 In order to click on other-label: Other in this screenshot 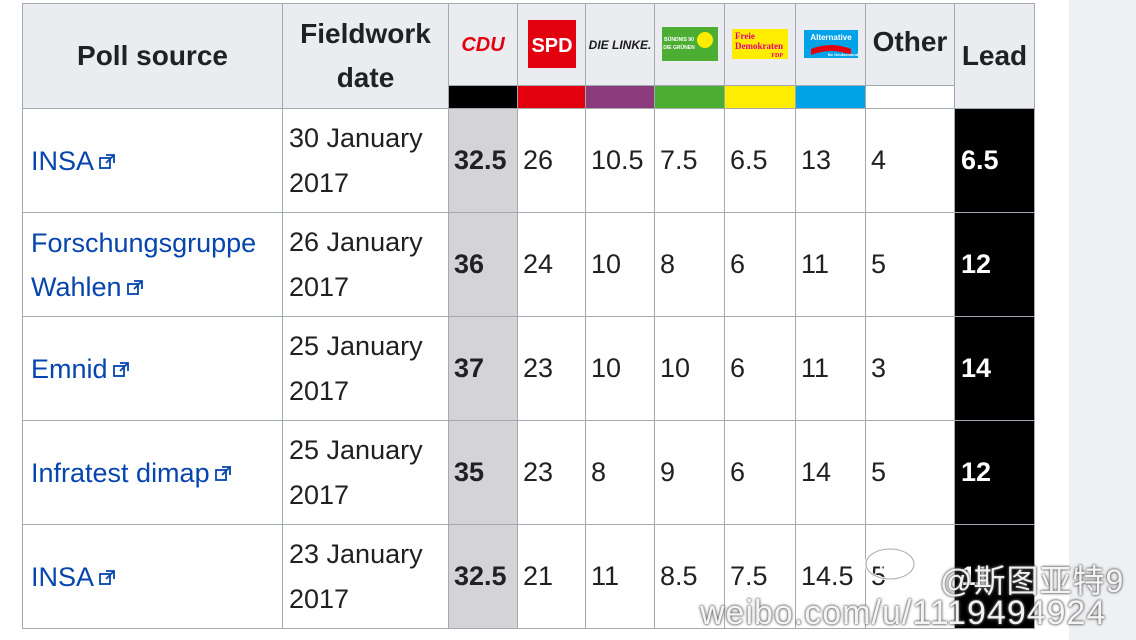, I will do `click(910, 41)`.